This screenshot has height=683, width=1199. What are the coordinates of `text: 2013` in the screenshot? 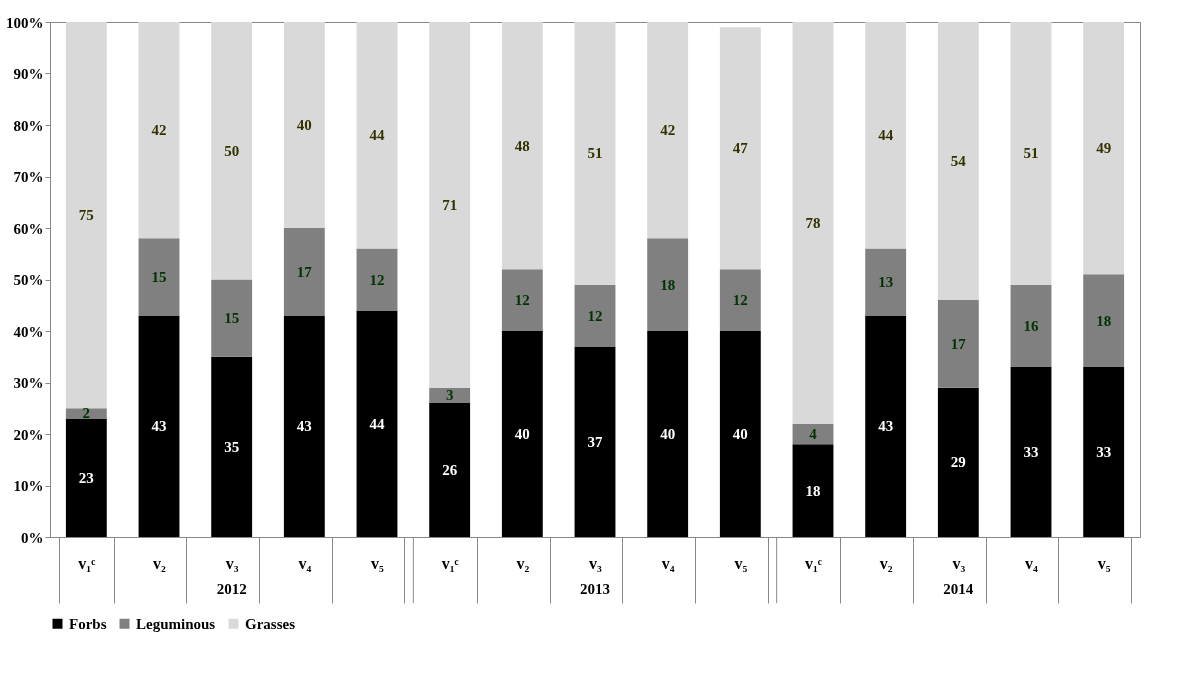 It's located at (595, 589).